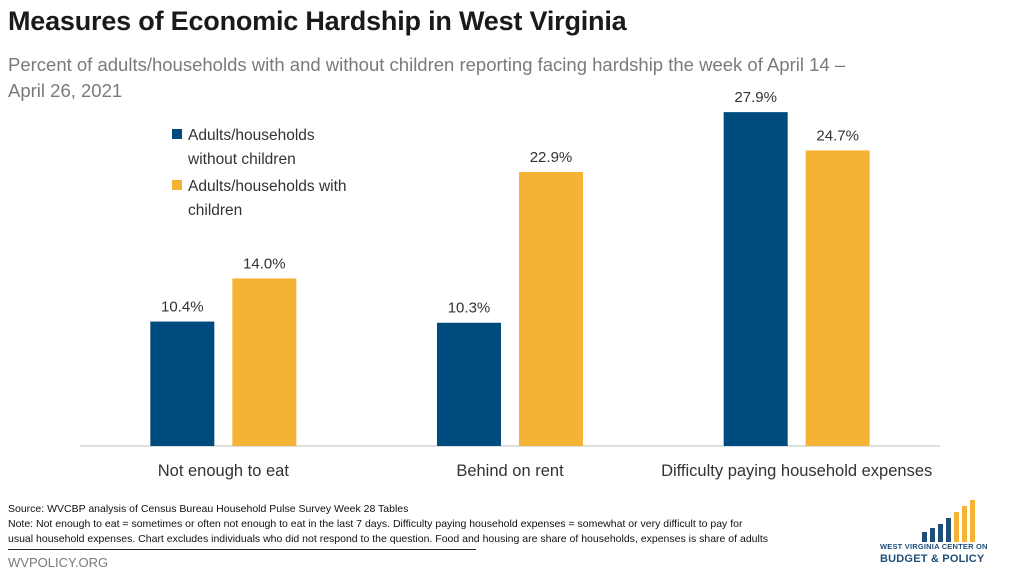 This screenshot has height=576, width=1024. What do you see at coordinates (932, 559) in the screenshot?
I see `logo-line-2: BUDGET & POLICY` at bounding box center [932, 559].